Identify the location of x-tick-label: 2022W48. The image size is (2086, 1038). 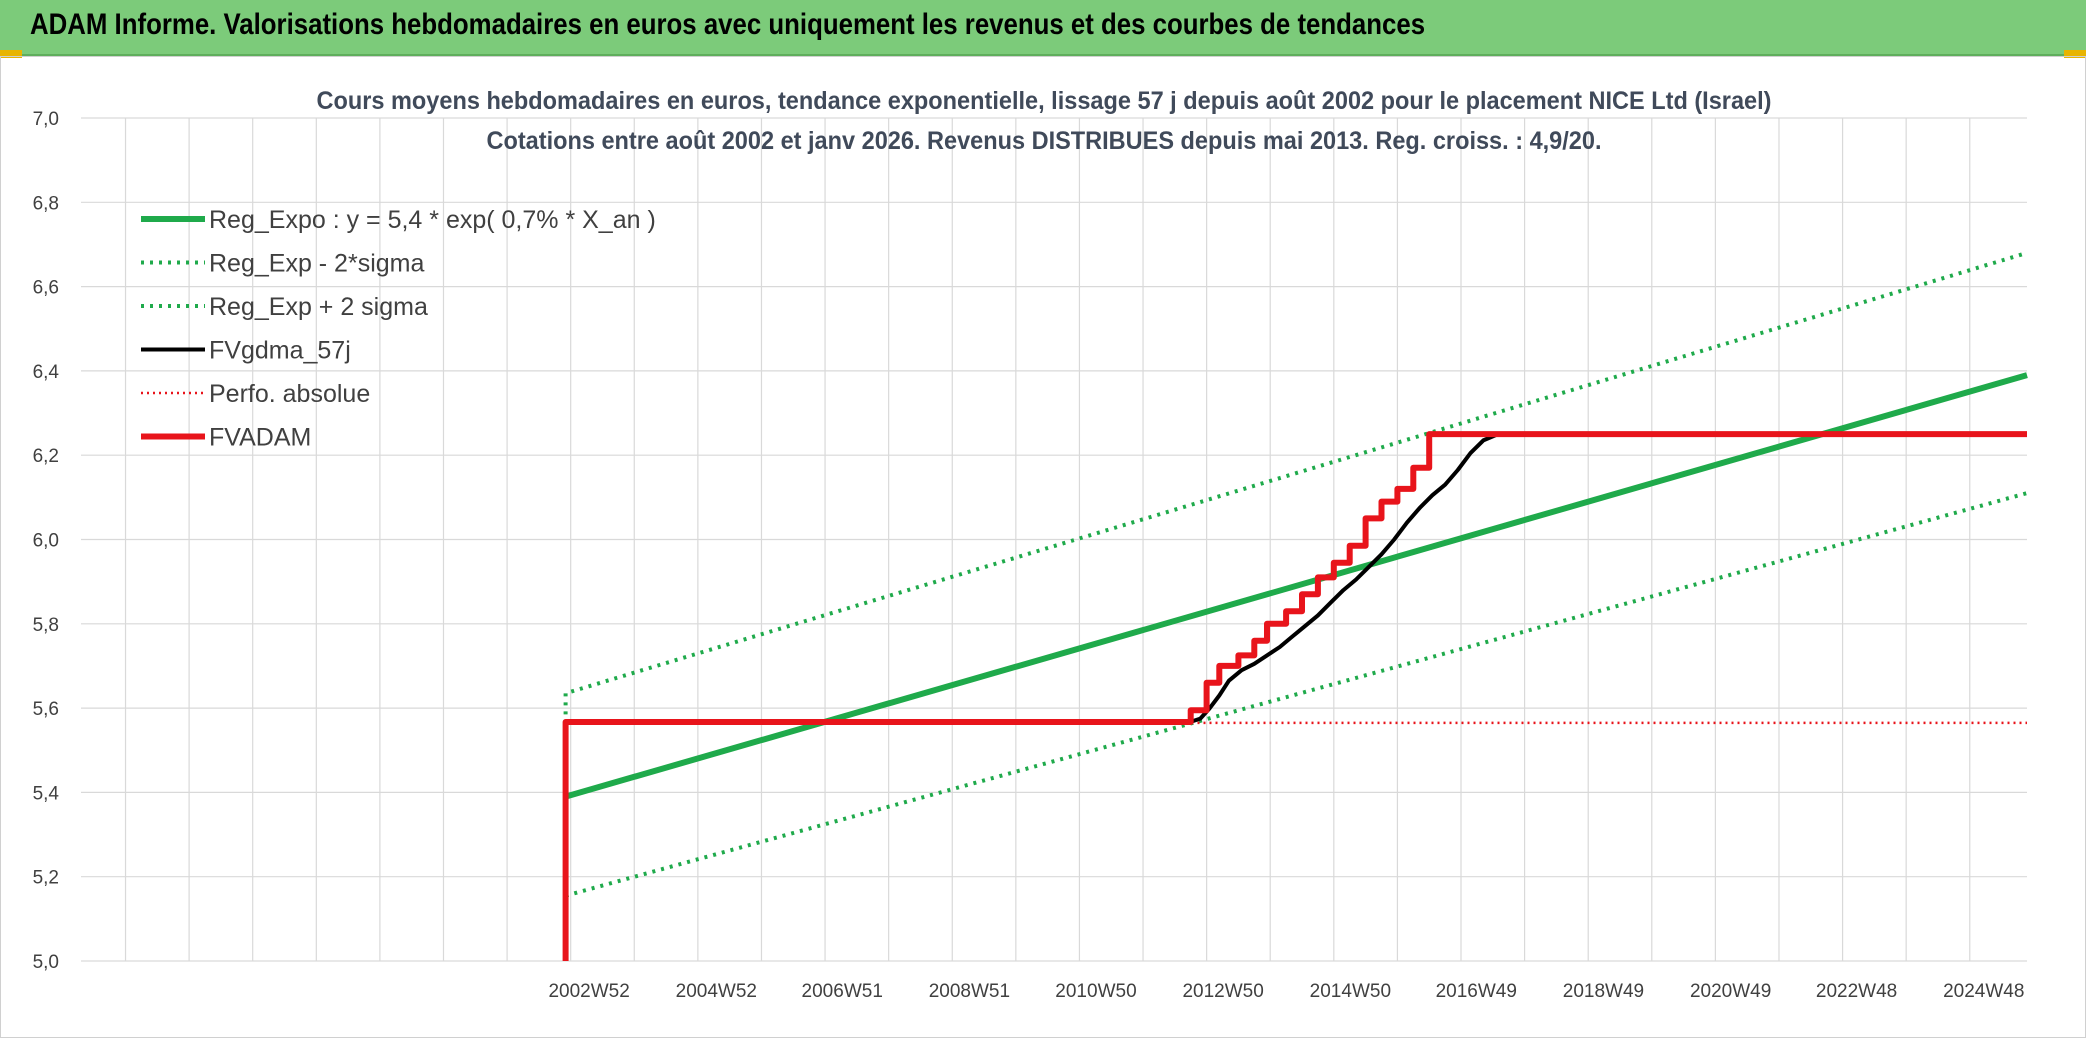
(1856, 991).